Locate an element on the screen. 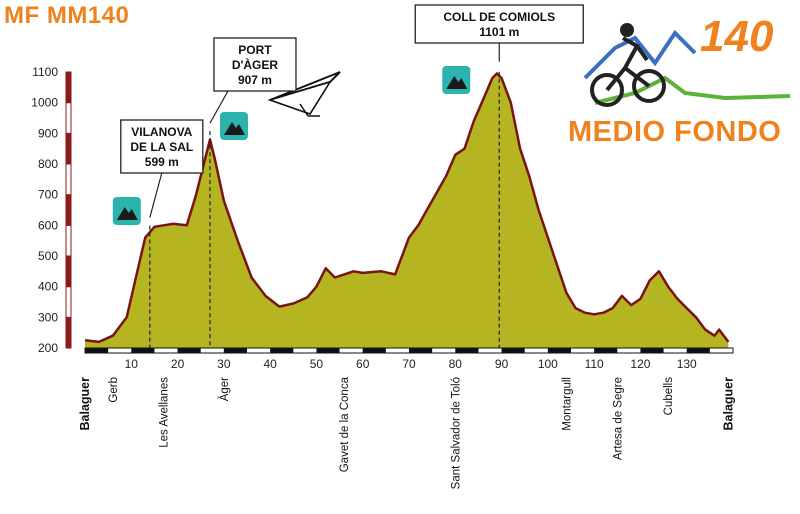  town-label: Sant Salvador de Toló is located at coordinates (456, 433).